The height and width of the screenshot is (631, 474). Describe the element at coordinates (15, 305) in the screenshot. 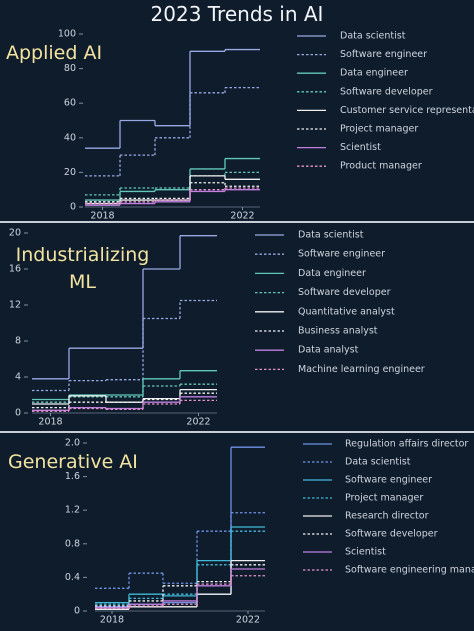

I see `y-tick-label: 12` at that location.